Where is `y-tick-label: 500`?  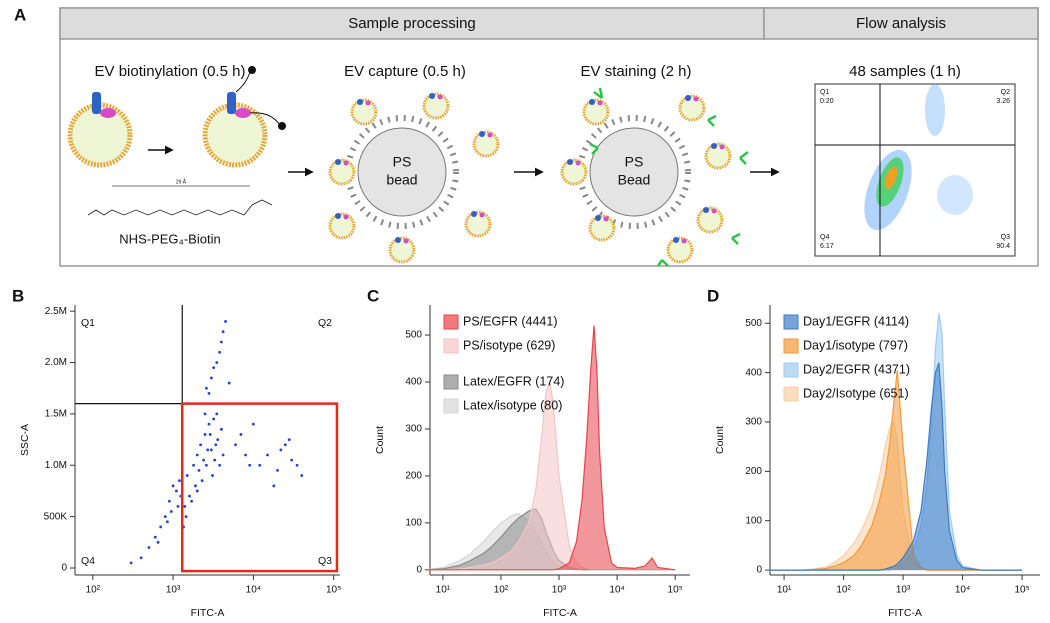 y-tick-label: 500 is located at coordinates (753, 323).